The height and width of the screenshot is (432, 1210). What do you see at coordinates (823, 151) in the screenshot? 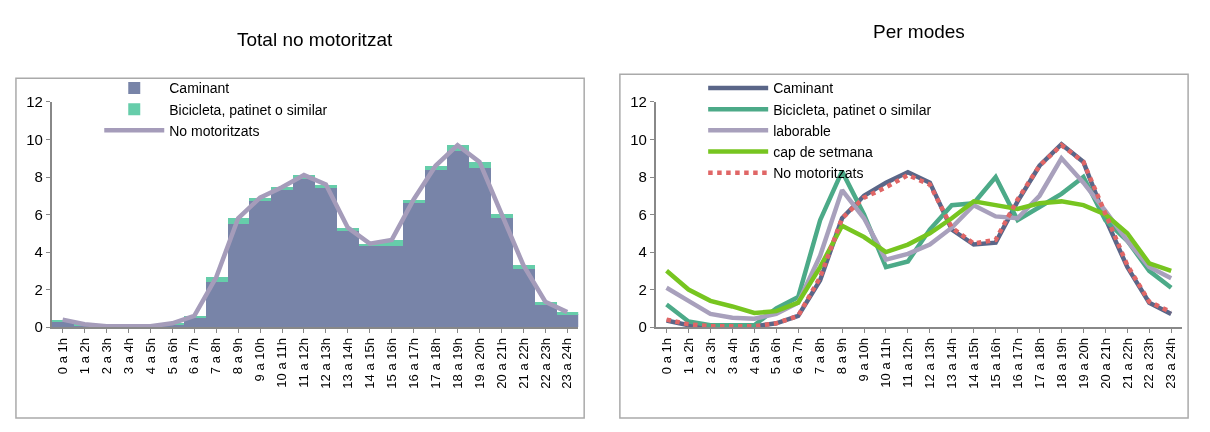
I see `legend-label: cap de setmana` at bounding box center [823, 151].